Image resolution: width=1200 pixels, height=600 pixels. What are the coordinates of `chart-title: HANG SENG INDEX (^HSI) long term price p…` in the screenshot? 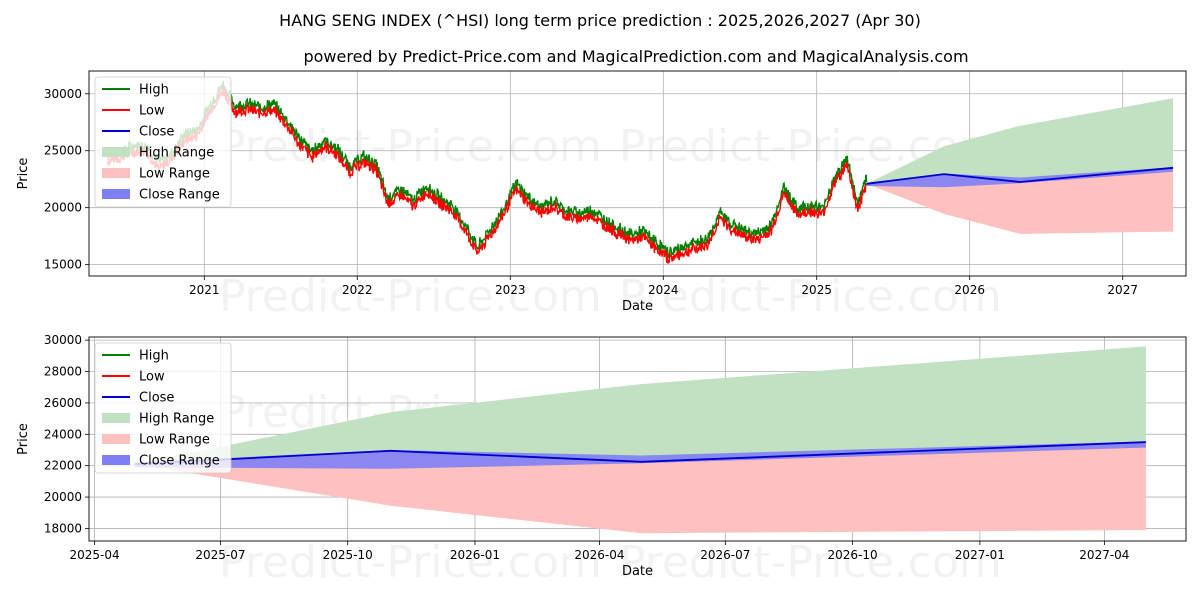 It's located at (600, 20).